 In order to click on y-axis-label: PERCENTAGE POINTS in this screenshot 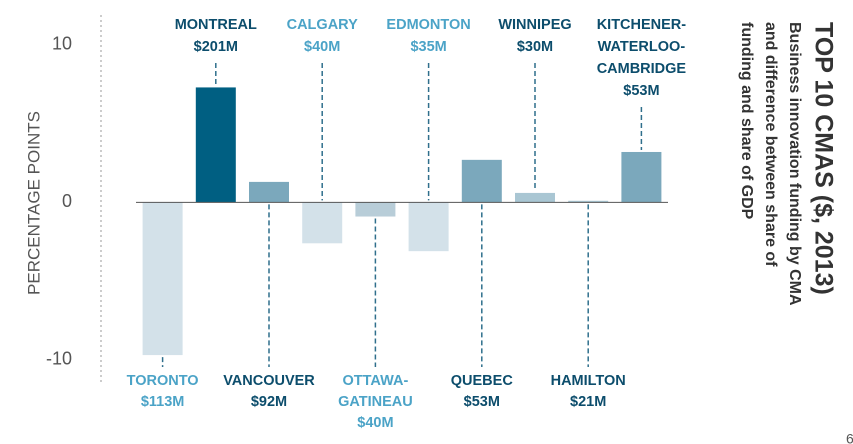, I will do `click(33, 203)`.